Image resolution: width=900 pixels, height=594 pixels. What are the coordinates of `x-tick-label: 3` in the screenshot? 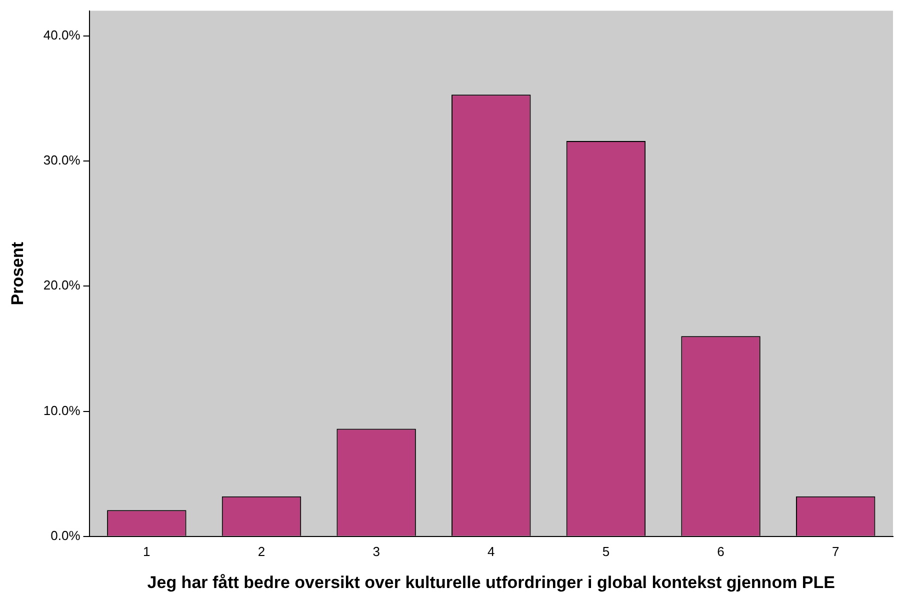 It's located at (376, 551).